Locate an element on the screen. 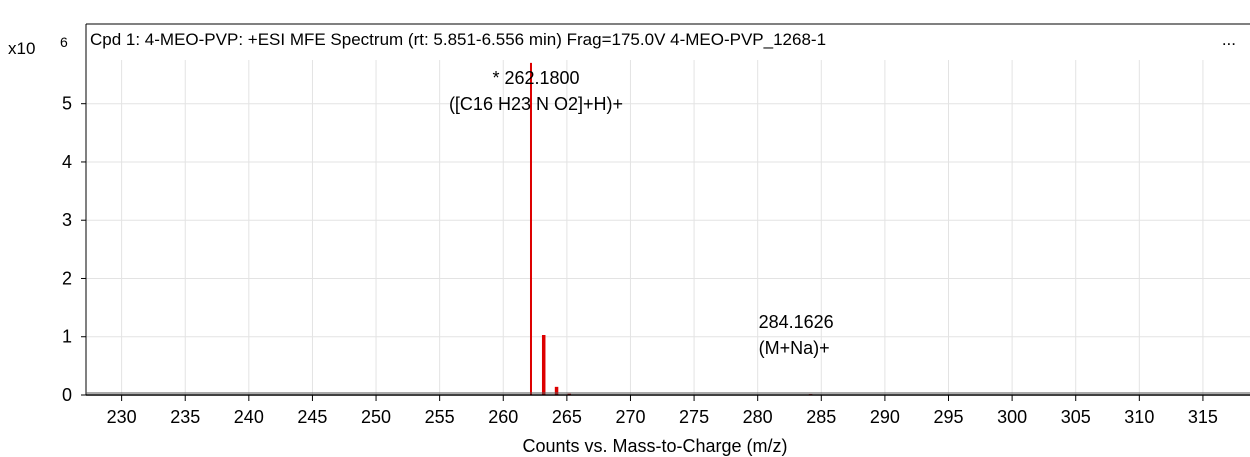 The width and height of the screenshot is (1250, 457). x-tick-label: 305 is located at coordinates (1076, 417).